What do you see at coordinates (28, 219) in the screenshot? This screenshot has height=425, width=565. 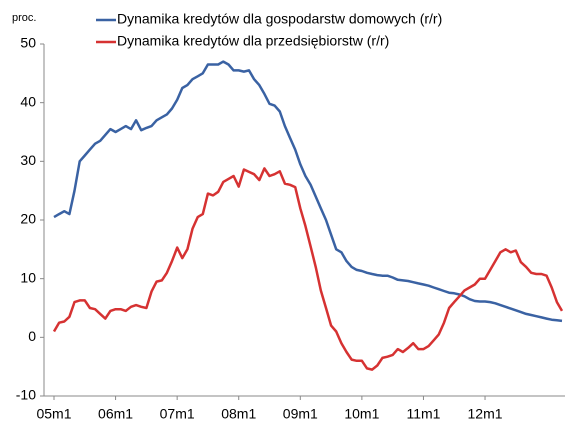 I see `y-tick-label: 20` at bounding box center [28, 219].